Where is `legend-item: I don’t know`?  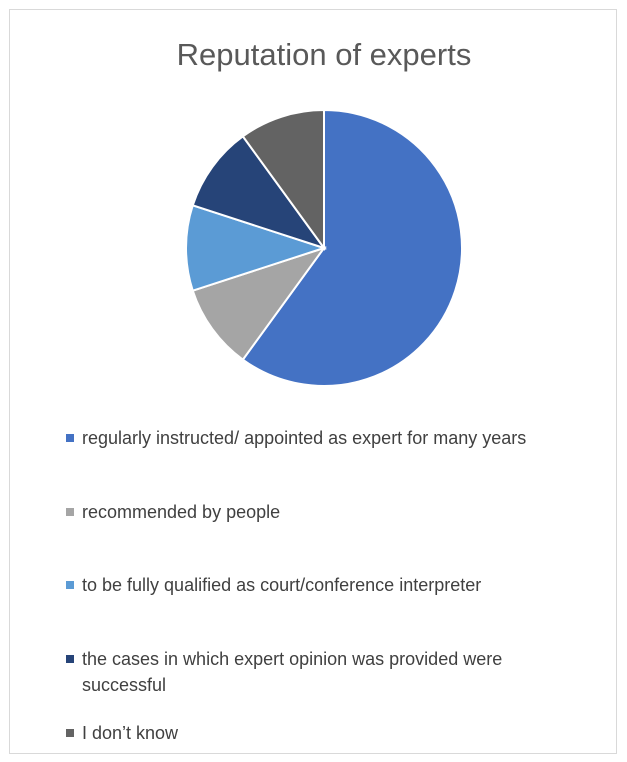
legend-item: I don’t know is located at coordinates (326, 733).